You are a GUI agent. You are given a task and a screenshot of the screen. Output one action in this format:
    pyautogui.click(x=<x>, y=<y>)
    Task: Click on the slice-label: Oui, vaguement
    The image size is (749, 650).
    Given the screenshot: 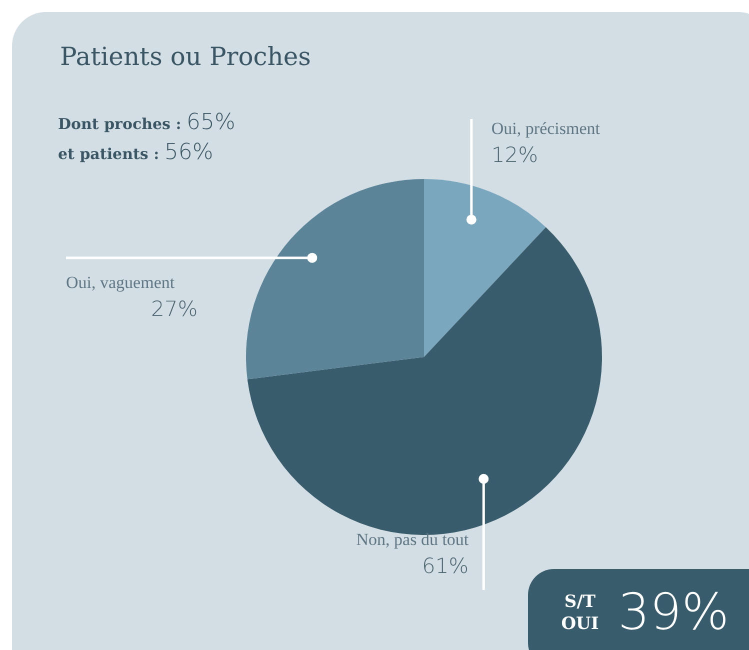 What is the action you would take?
    pyautogui.click(x=120, y=282)
    